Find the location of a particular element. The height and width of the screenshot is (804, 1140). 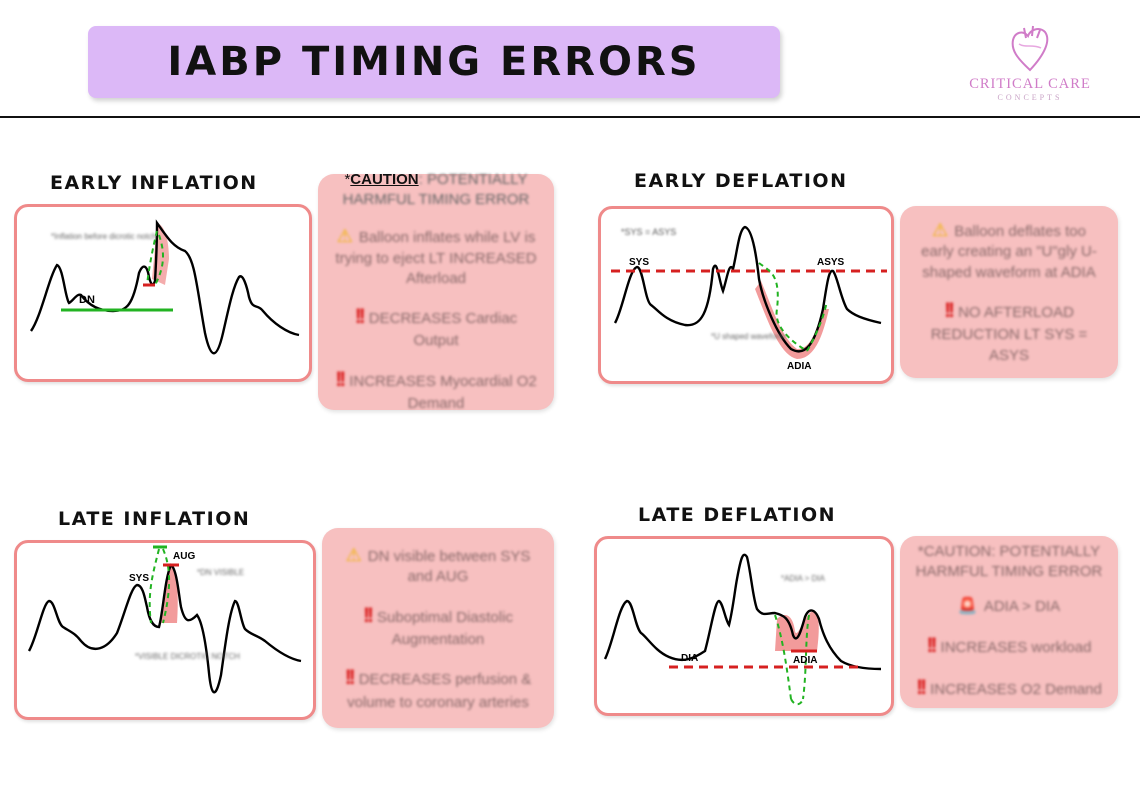

late-inflation-title: LATE INFLATION is located at coordinates (154, 519).